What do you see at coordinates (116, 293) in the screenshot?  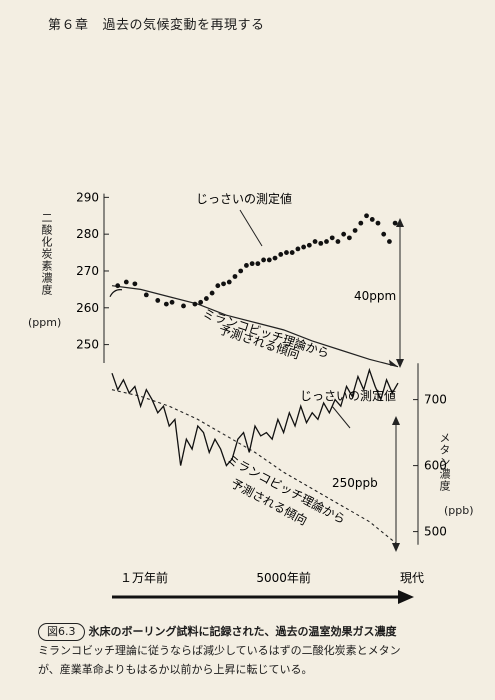 I see `co2-start-curve` at bounding box center [116, 293].